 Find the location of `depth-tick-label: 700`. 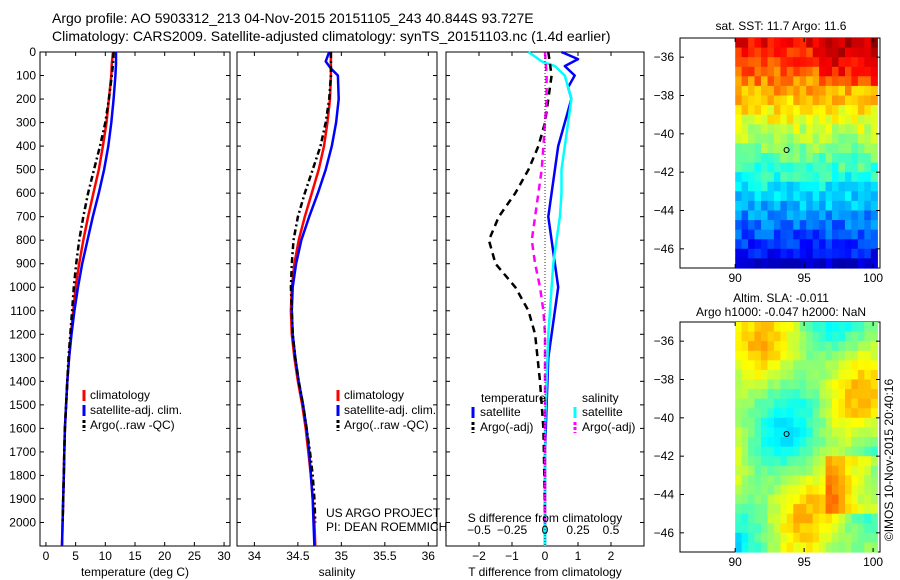

depth-tick-label: 700 is located at coordinates (26, 217).